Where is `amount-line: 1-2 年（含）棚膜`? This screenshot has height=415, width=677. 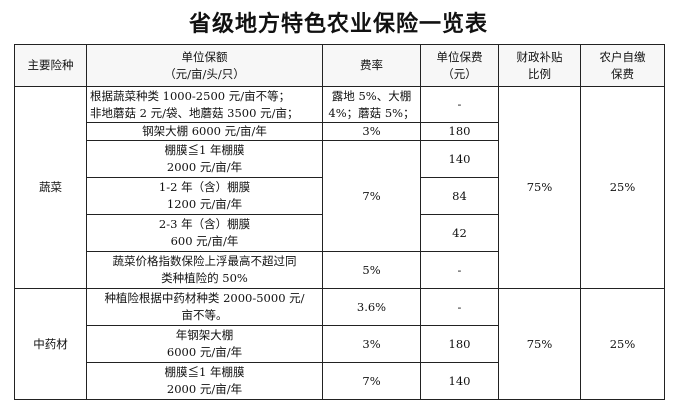 amount-line: 1-2 年（含）棚膜 is located at coordinates (204, 187).